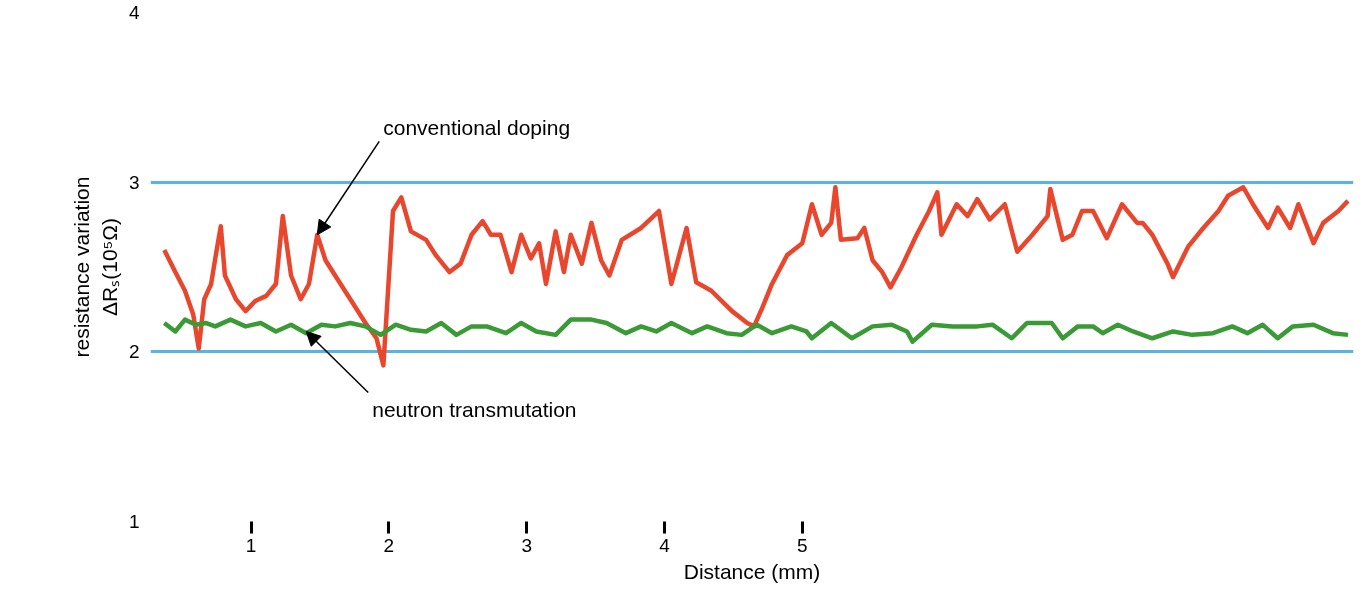 This screenshot has width=1363, height=591. What do you see at coordinates (134, 352) in the screenshot?
I see `y-tick-label: 2` at bounding box center [134, 352].